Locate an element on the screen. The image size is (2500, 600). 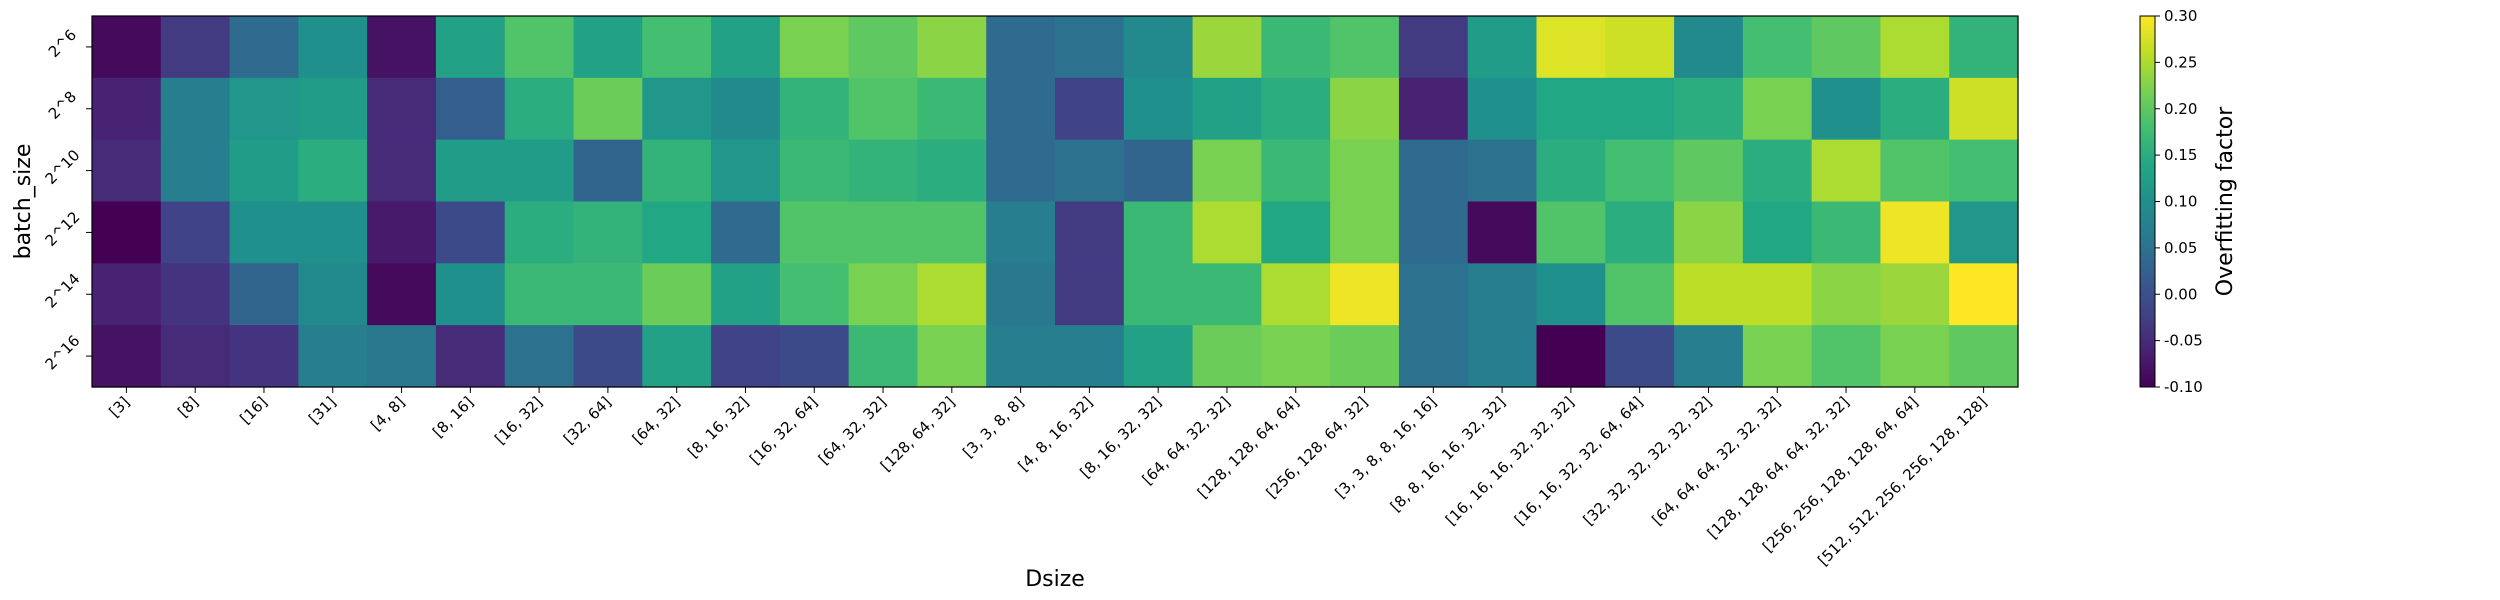
x-tick-label: [16, 32, 64] is located at coordinates (783, 430).